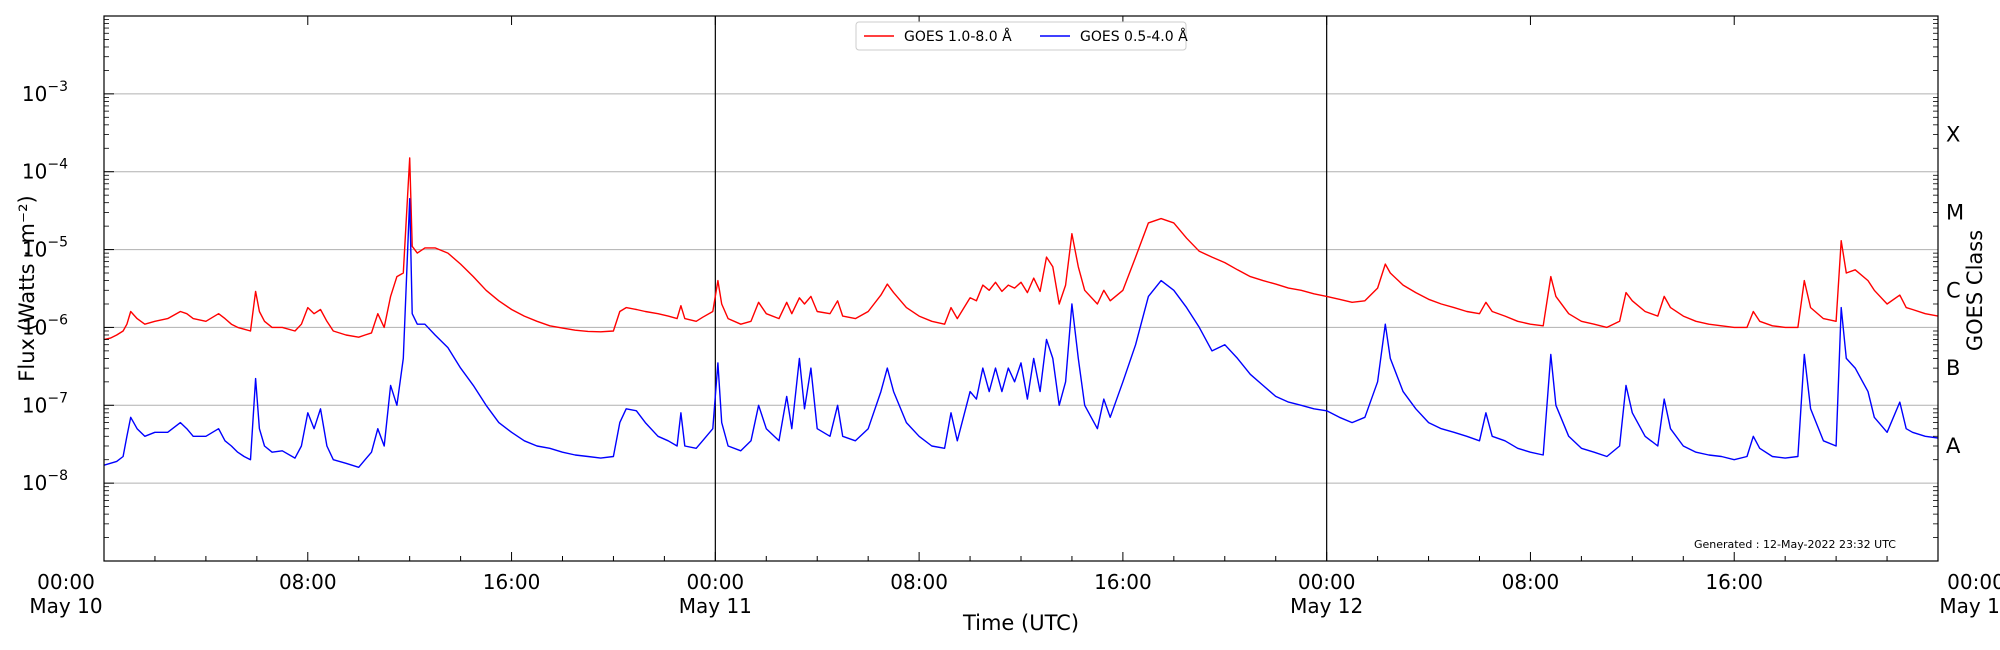 This screenshot has height=650, width=2000. What do you see at coordinates (1326, 606) in the screenshot?
I see `x-tick-date-label: May 12` at bounding box center [1326, 606].